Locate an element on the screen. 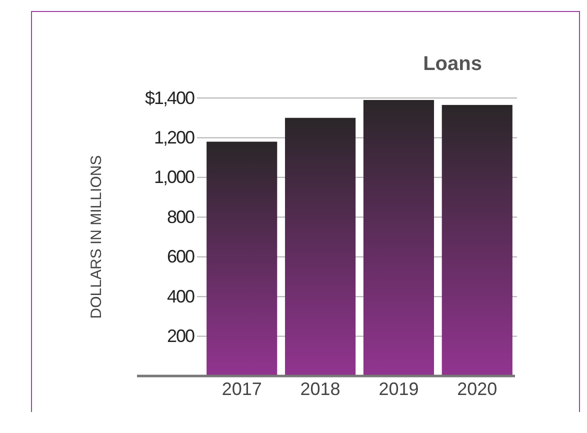 Image resolution: width=587 pixels, height=433 pixels. y-tick-label: 800 is located at coordinates (180, 216).